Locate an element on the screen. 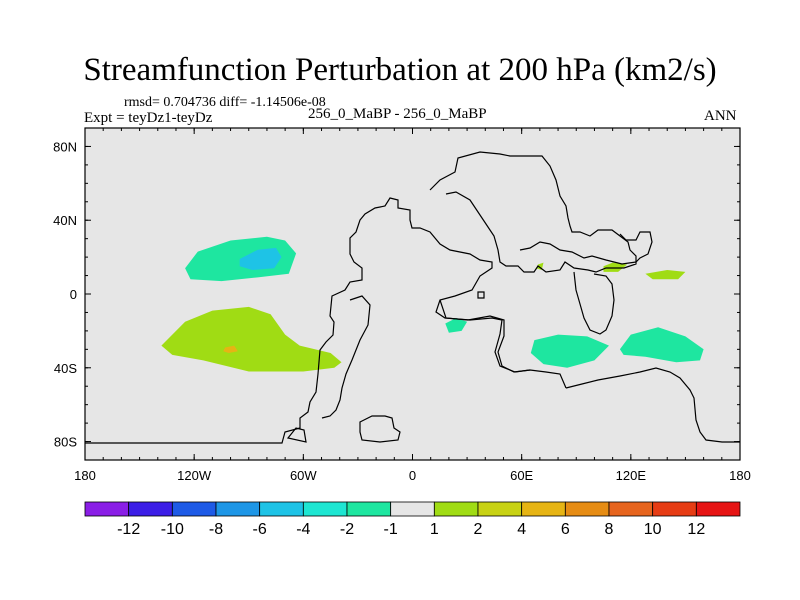  colorbar-label: 4 is located at coordinates (521, 529).